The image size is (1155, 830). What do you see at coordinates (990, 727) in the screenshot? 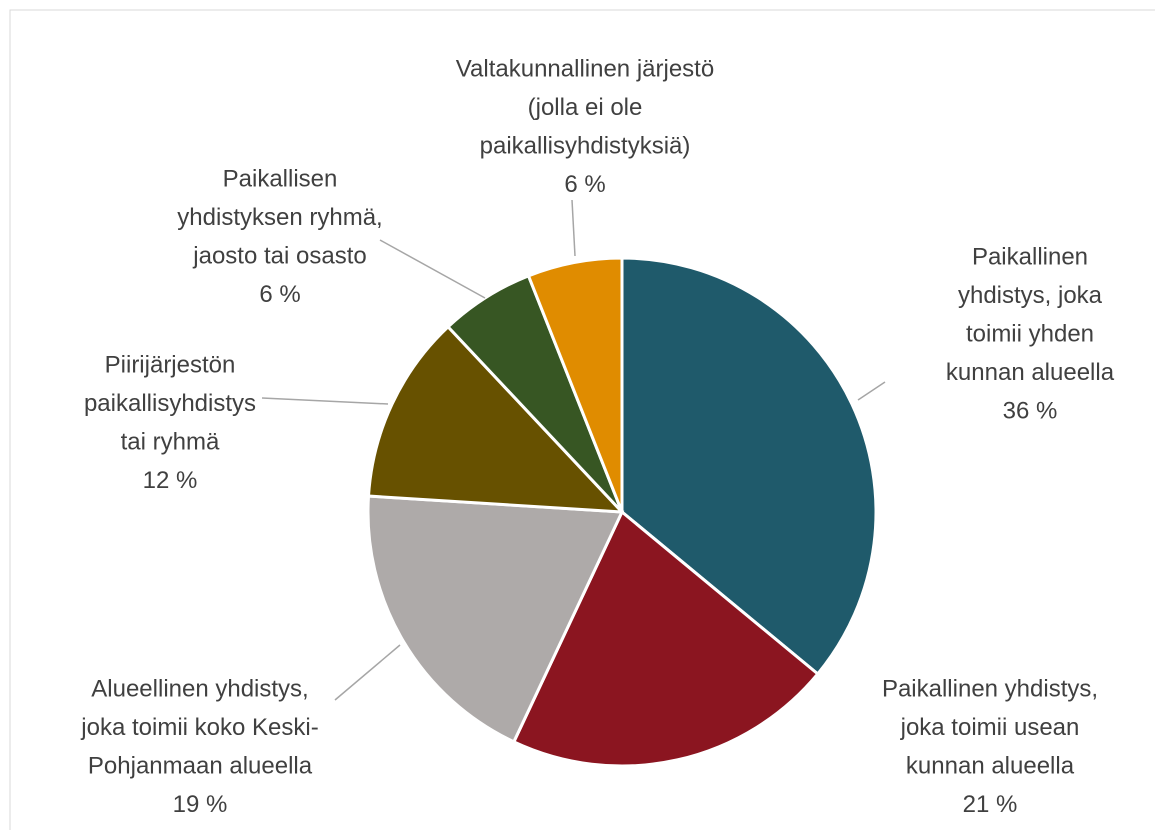
I see `slice-label: joka toimii usean` at bounding box center [990, 727].